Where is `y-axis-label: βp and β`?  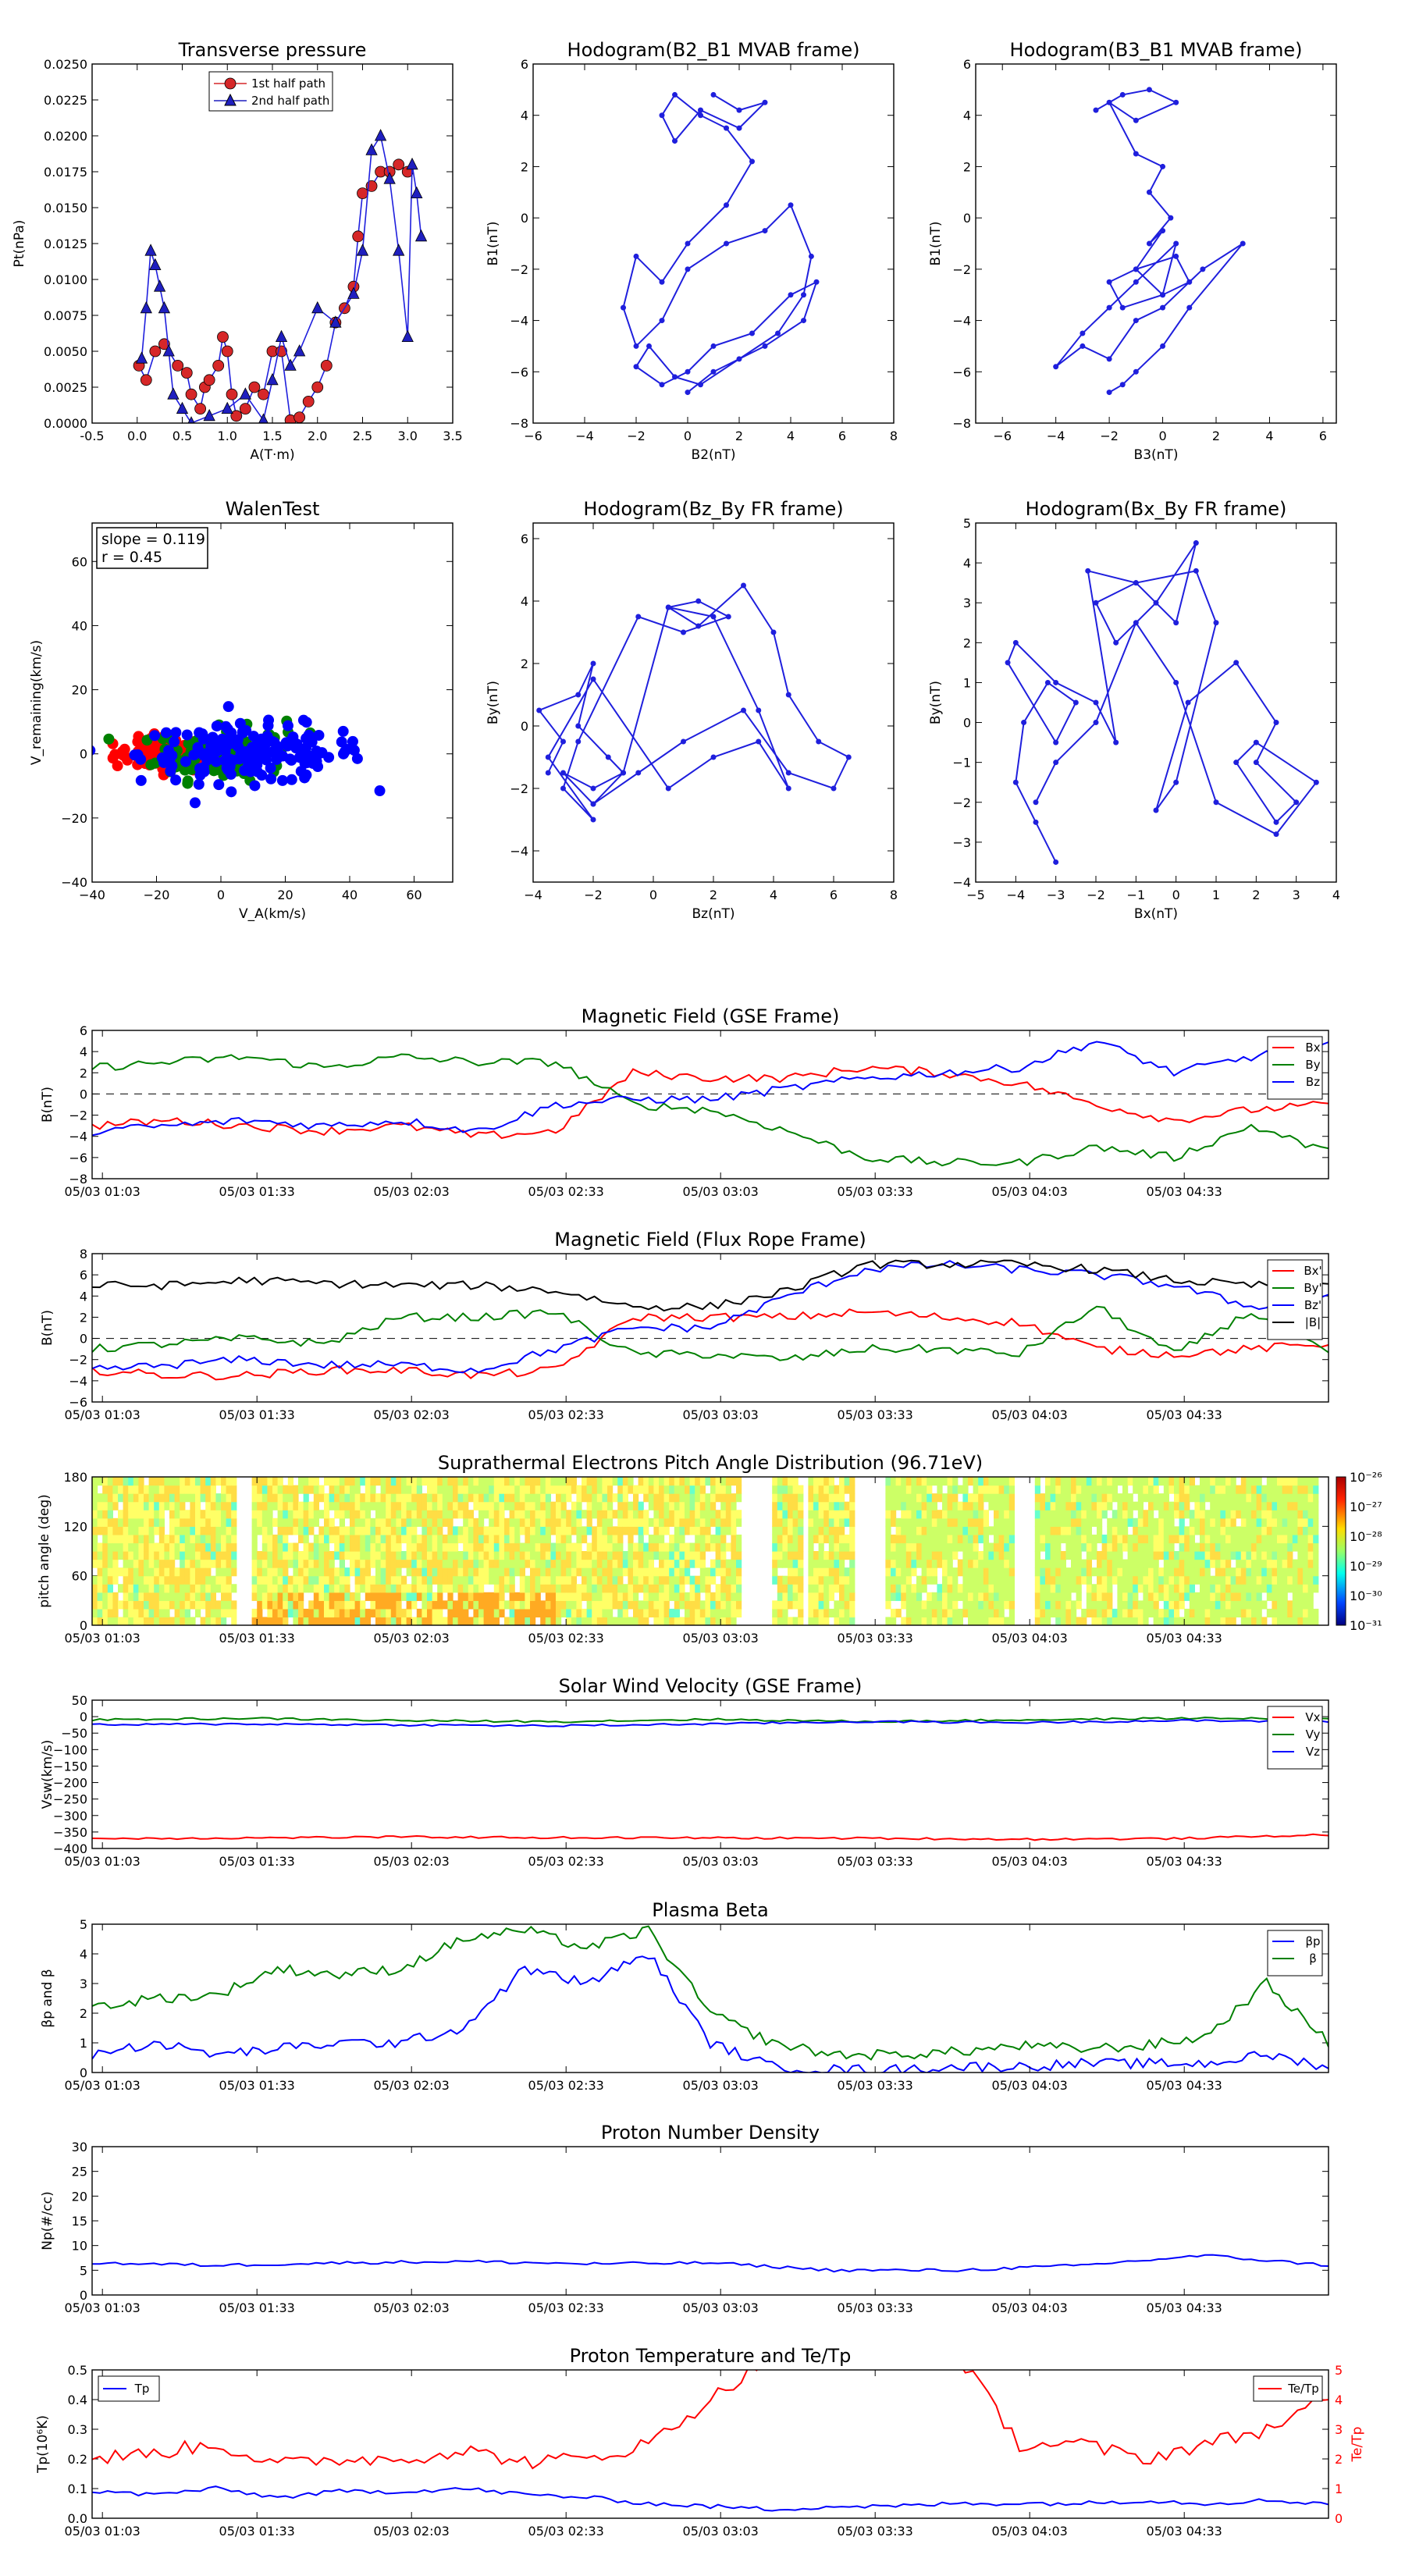
y-axis-label: βp and β is located at coordinates (47, 1998).